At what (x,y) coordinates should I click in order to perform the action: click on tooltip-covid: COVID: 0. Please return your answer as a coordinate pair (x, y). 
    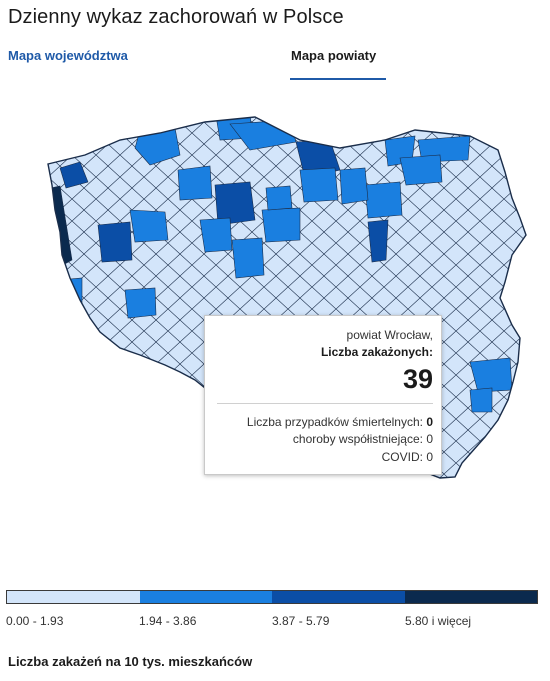
    Looking at the image, I should click on (407, 457).